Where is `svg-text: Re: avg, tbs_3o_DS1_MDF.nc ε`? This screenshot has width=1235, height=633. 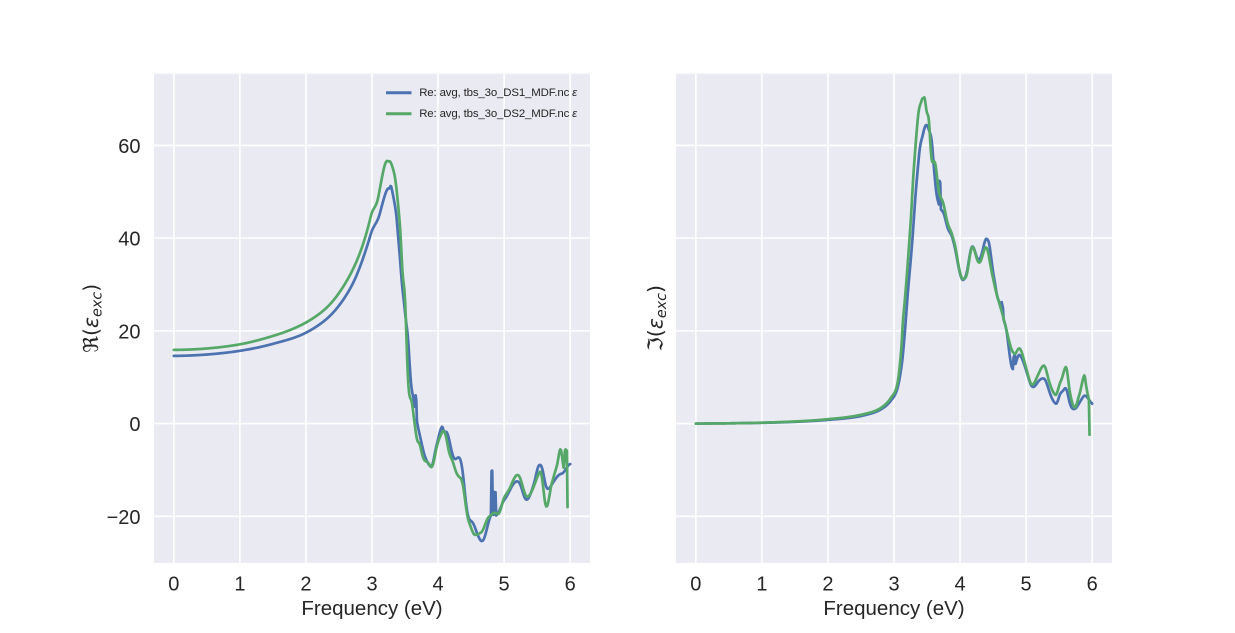 svg-text: Re: avg, tbs_3o_DS1_MDF.nc ε is located at coordinates (498, 93).